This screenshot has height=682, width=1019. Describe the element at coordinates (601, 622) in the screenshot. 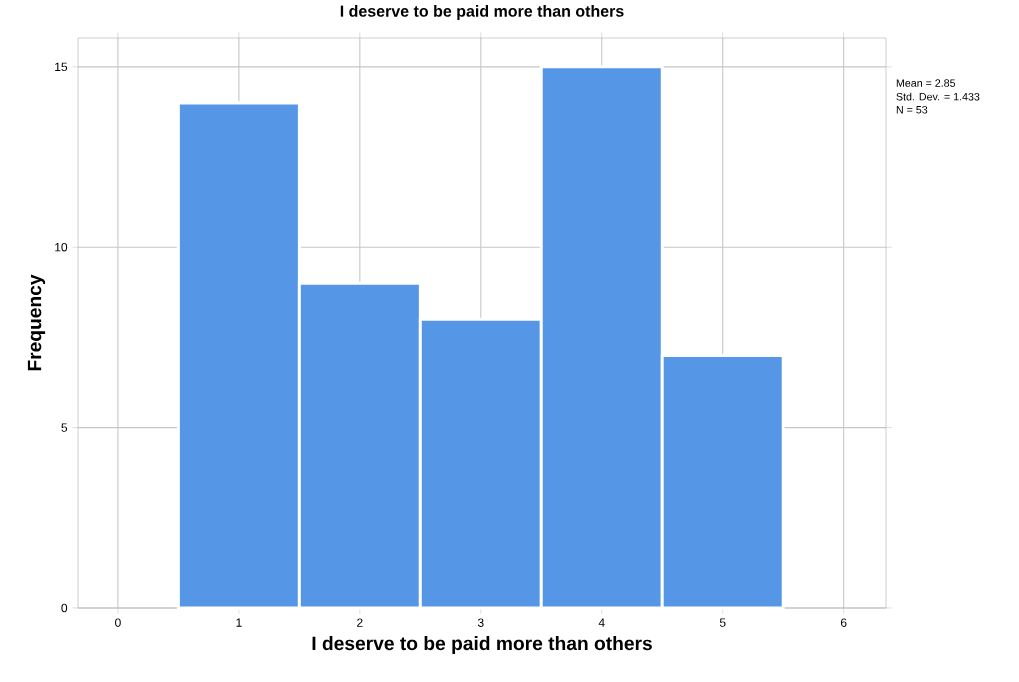

I see `x-tick-label: 4` at that location.